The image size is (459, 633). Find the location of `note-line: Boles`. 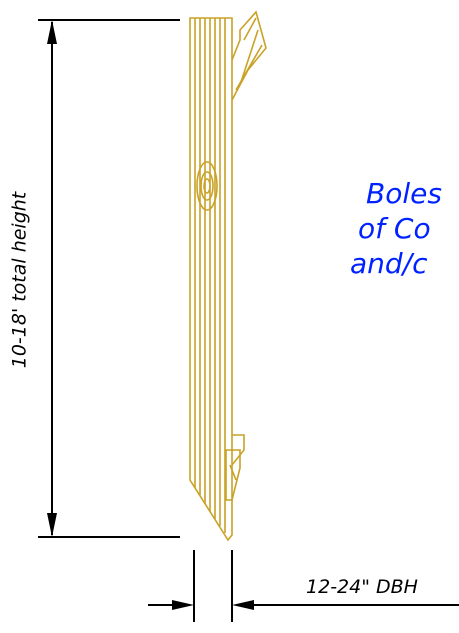

note-line: Boles is located at coordinates (404, 193).